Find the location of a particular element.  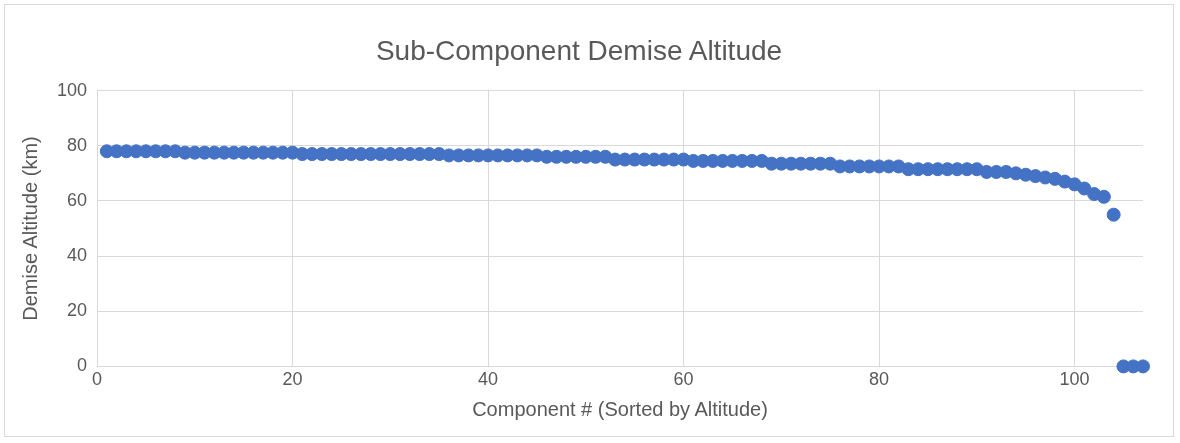

y-tick-label: 60 is located at coordinates (77, 199).